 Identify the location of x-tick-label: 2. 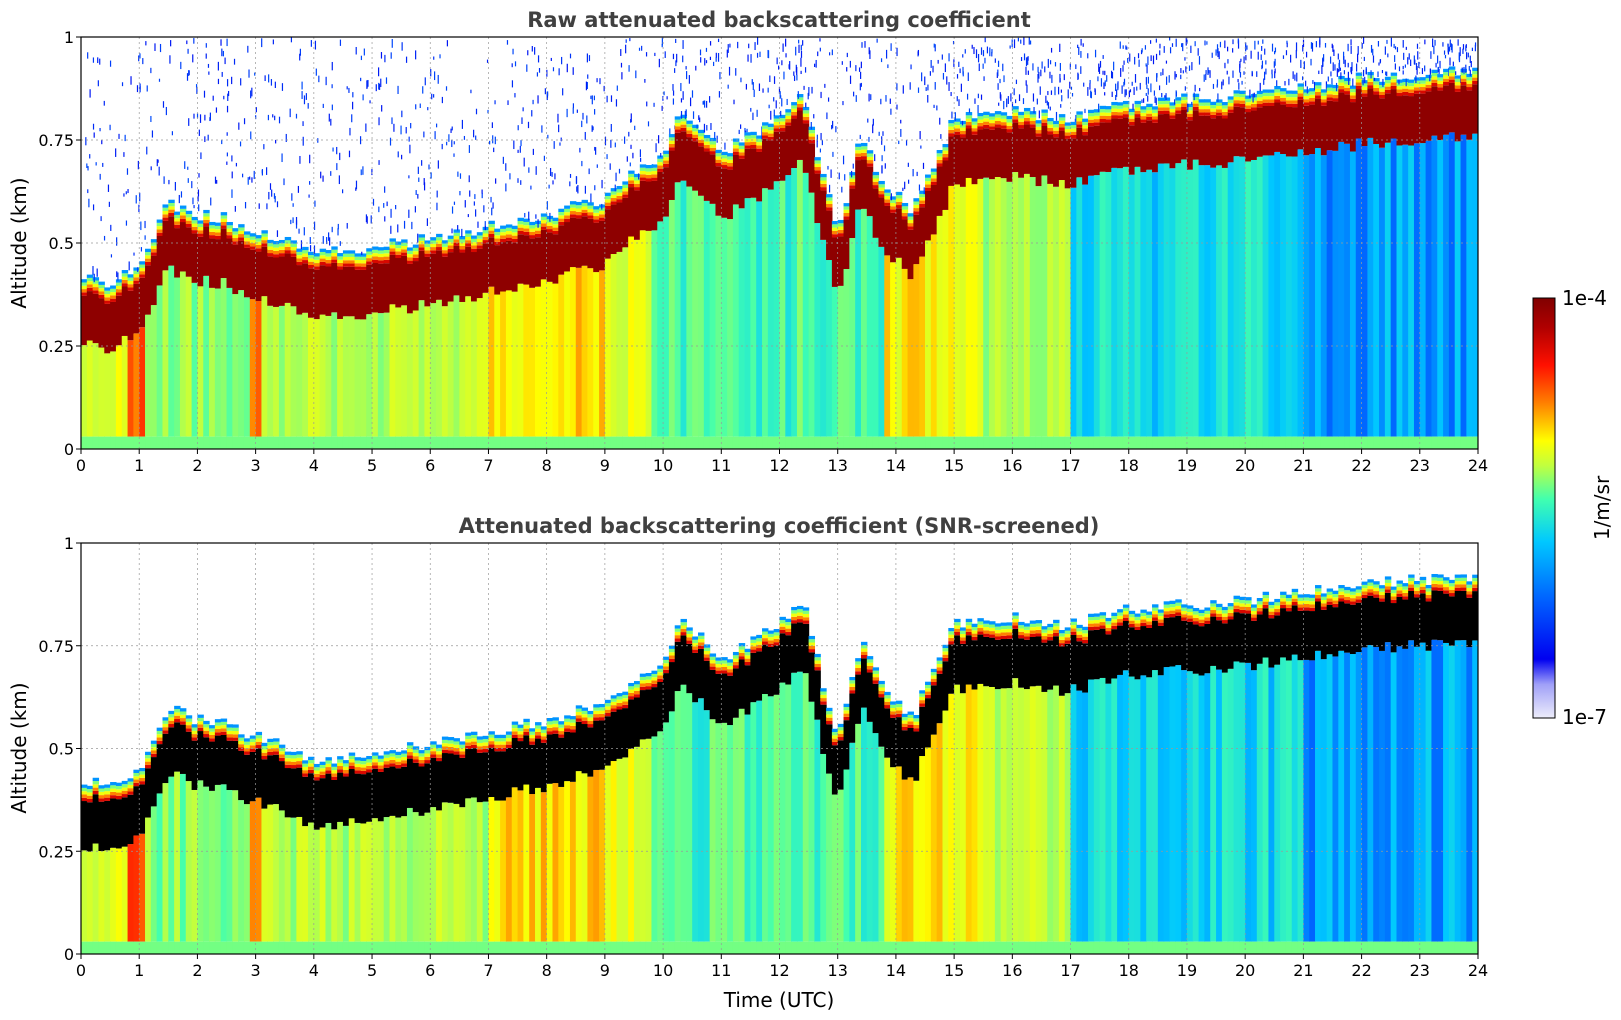
(197, 465).